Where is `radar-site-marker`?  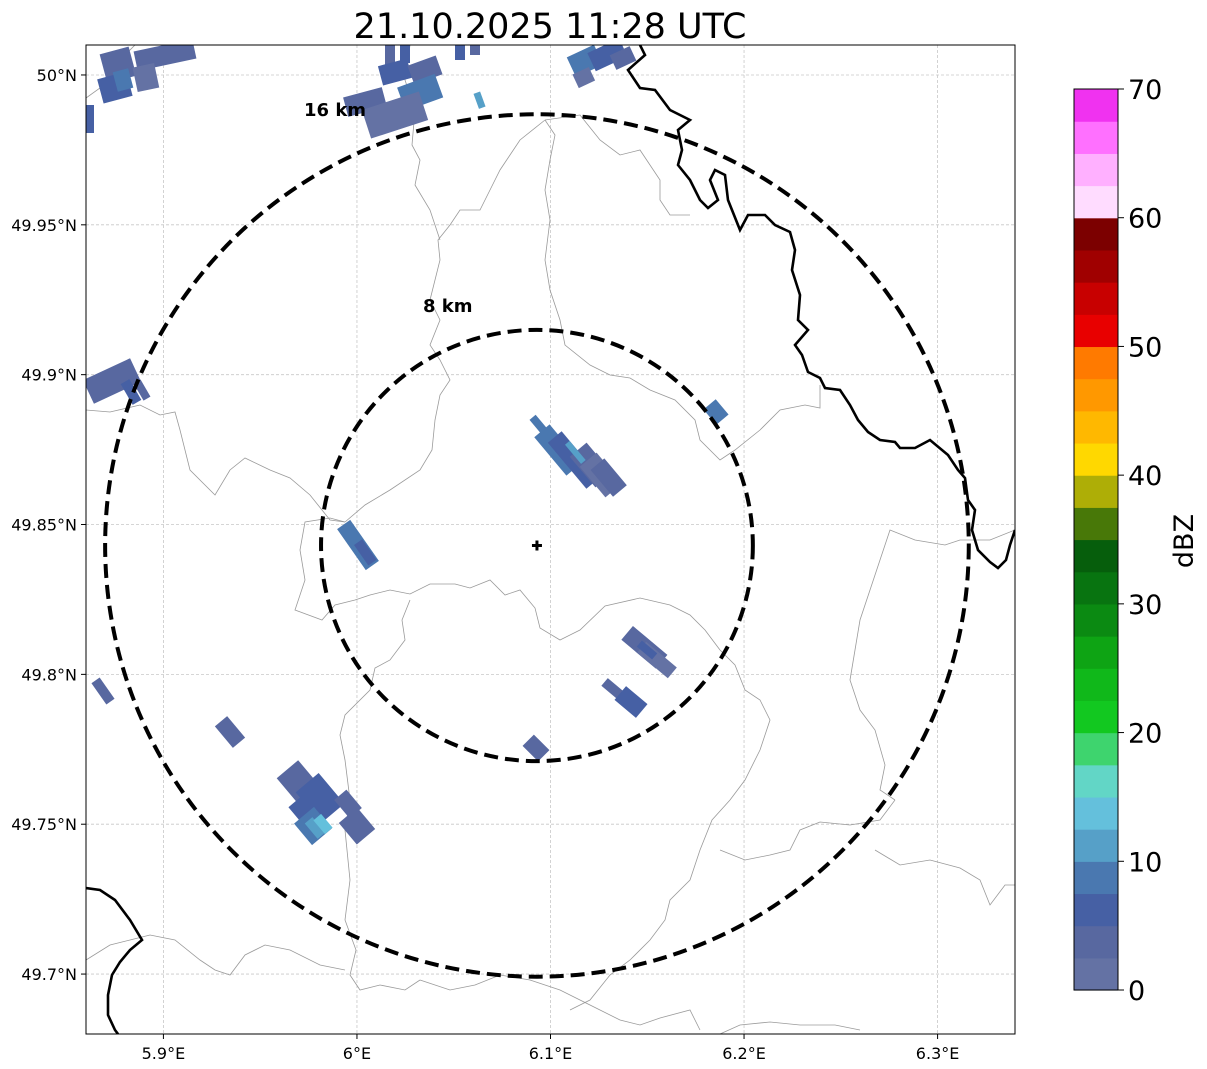 radar-site-marker is located at coordinates (536, 545).